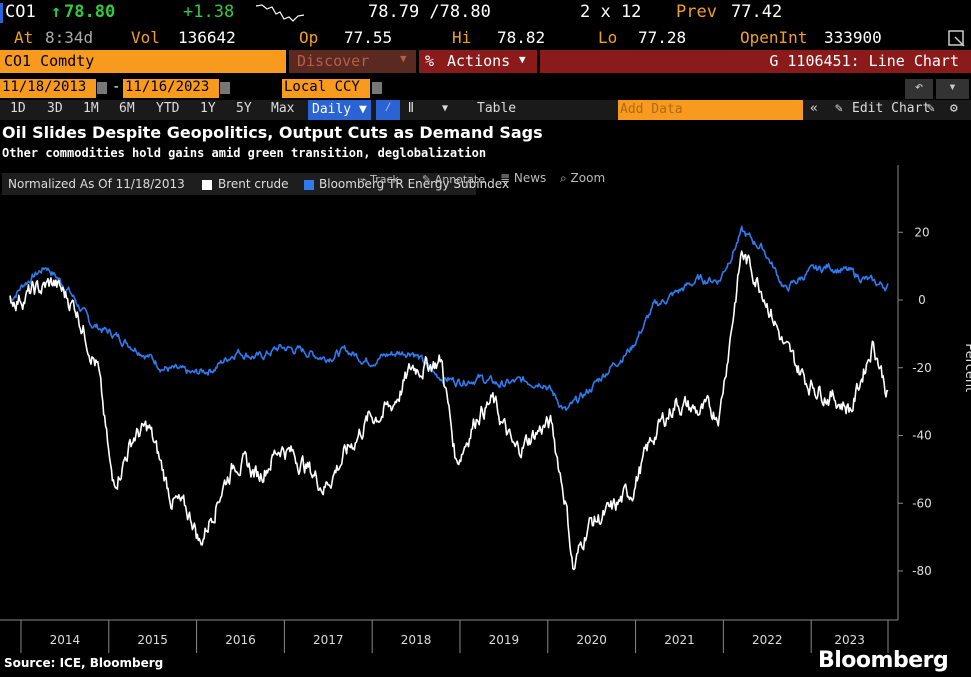  Describe the element at coordinates (24, 37) in the screenshot. I see `at-label: At` at that location.